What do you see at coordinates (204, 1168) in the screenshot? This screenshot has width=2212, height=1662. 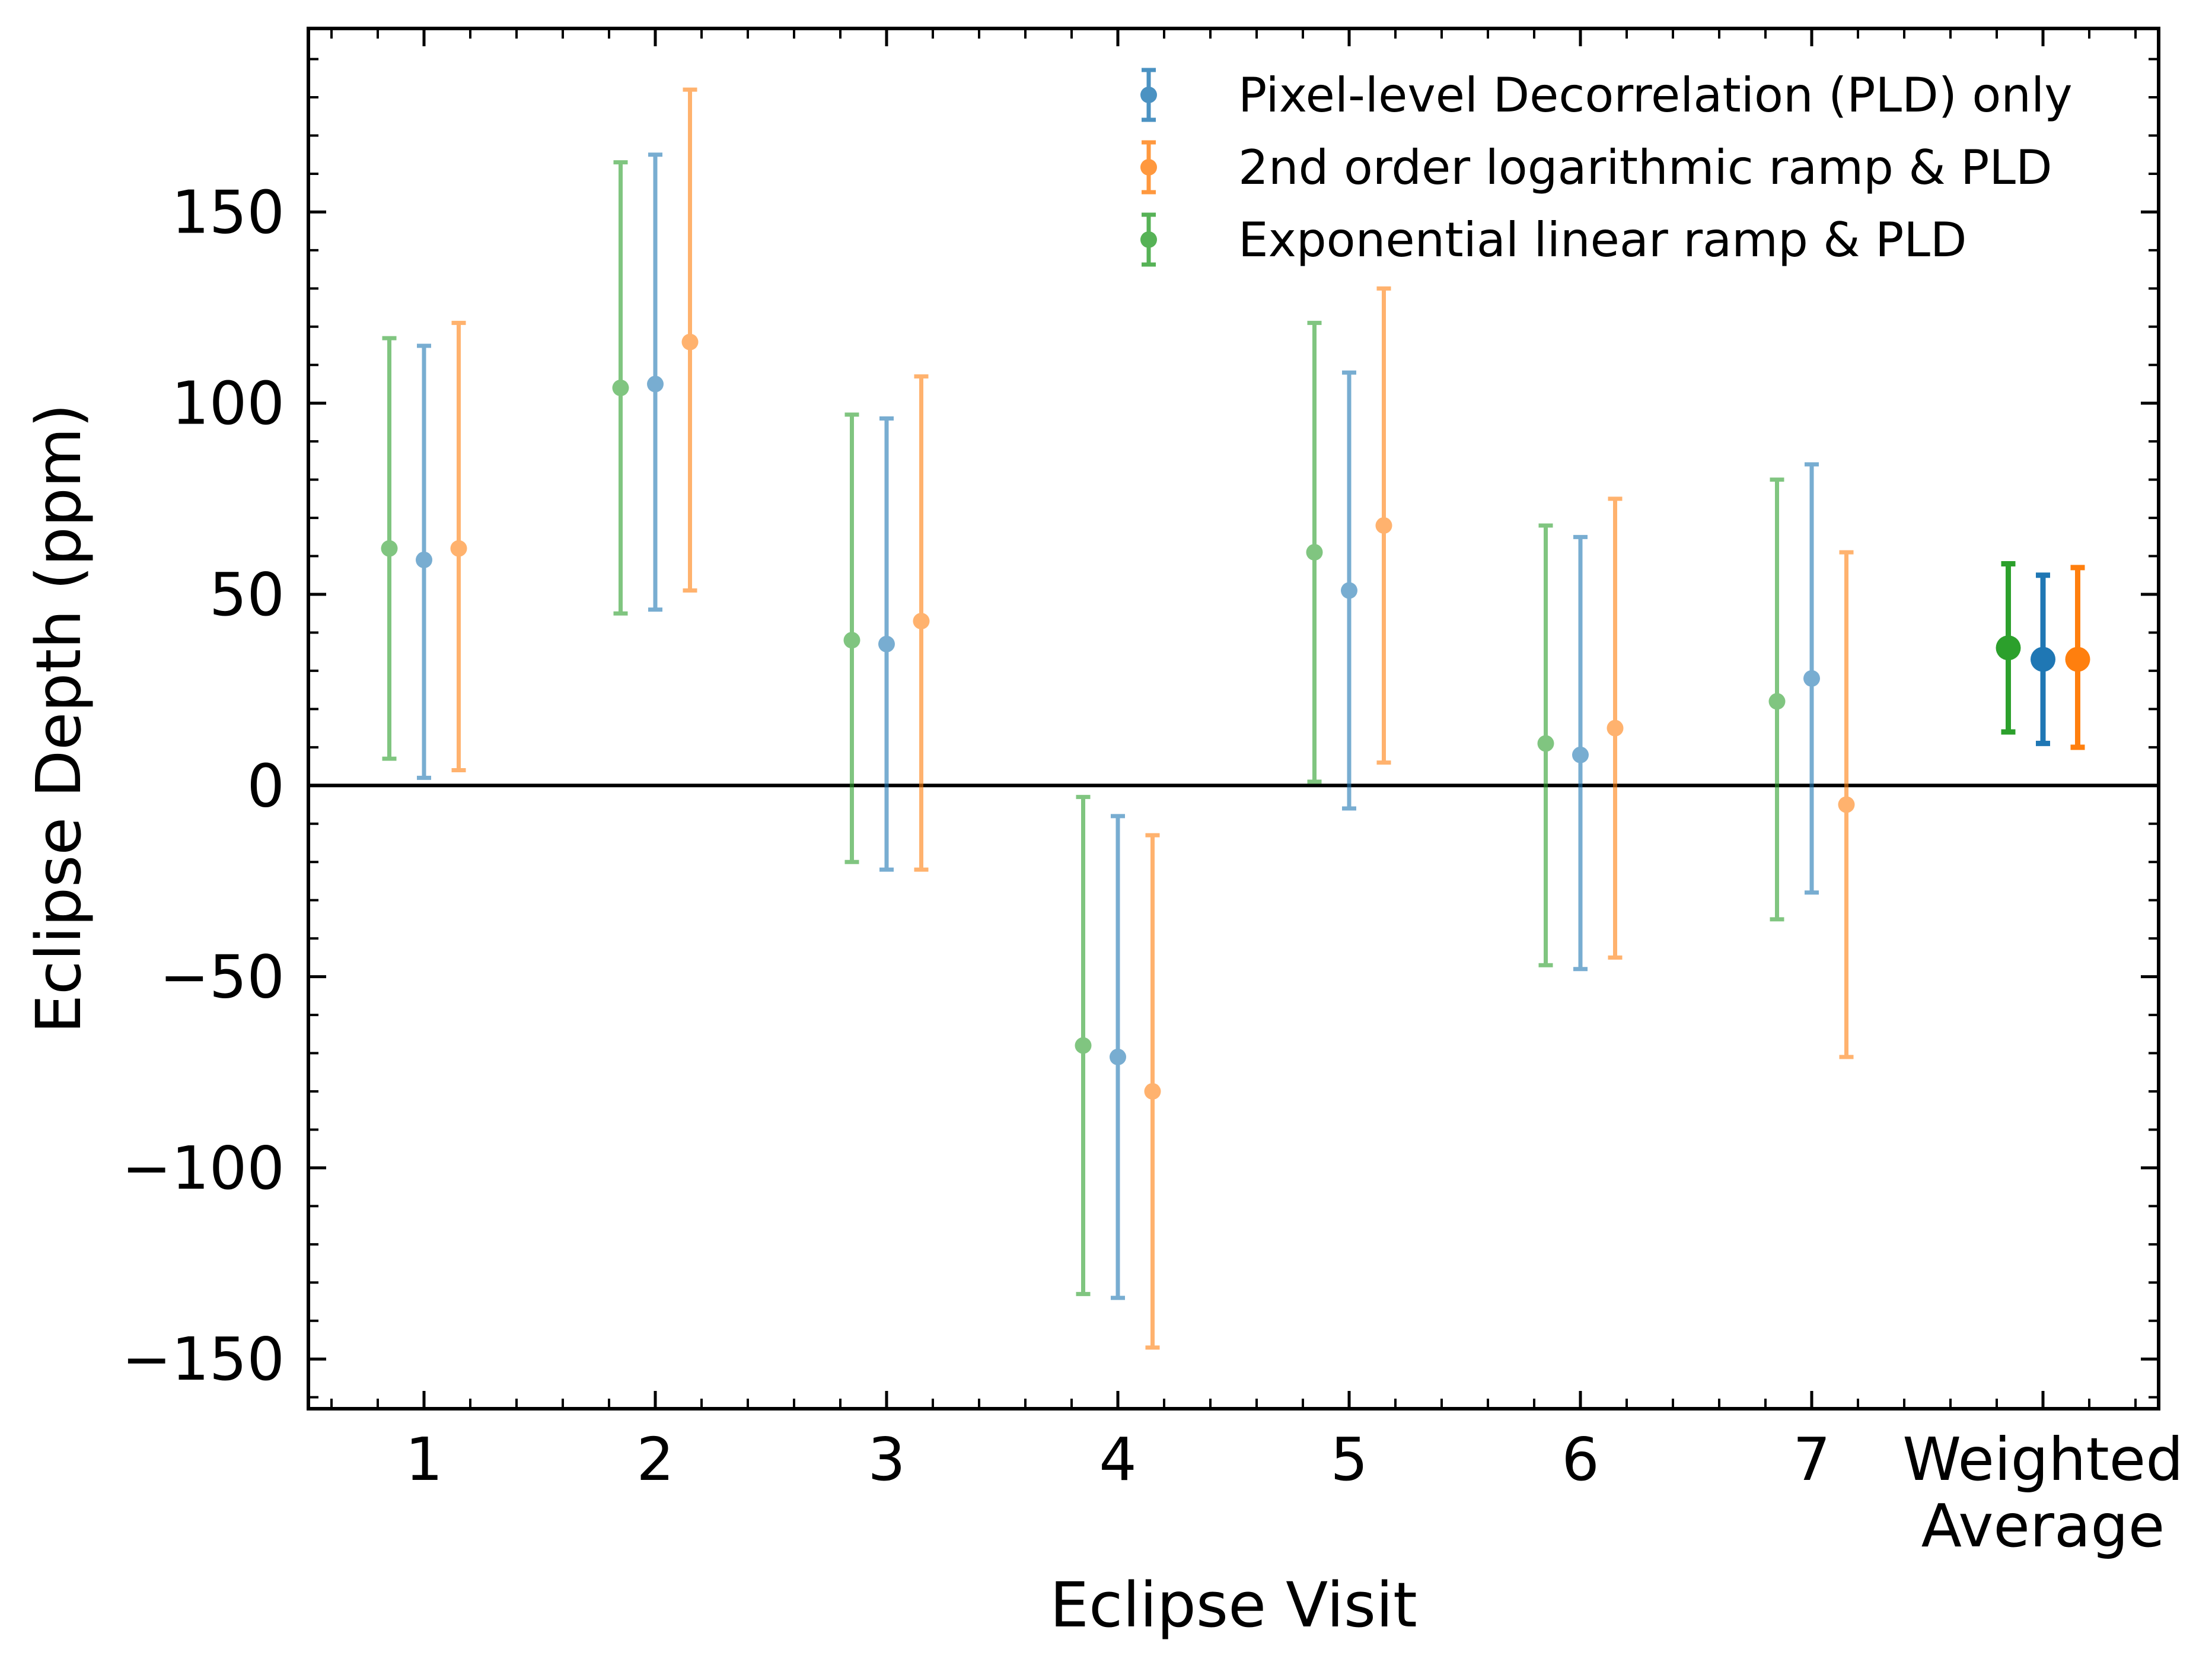 I see `y-tick-label: −100` at bounding box center [204, 1168].